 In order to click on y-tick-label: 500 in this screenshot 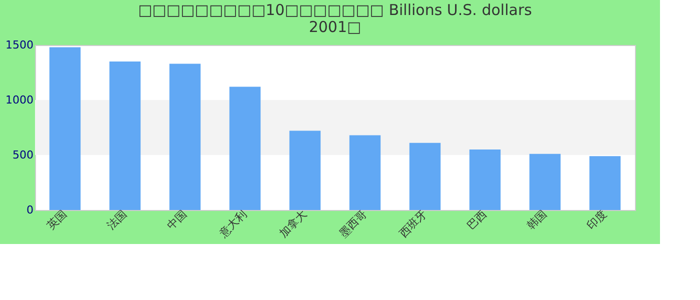, I will do `click(23, 155)`.